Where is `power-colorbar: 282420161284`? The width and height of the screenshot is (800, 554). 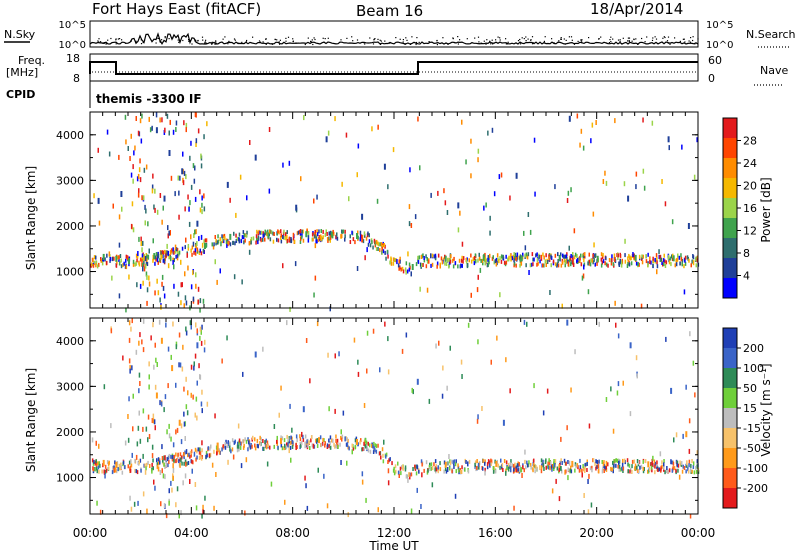
power-colorbar: 282420161284 is located at coordinates (740, 208).